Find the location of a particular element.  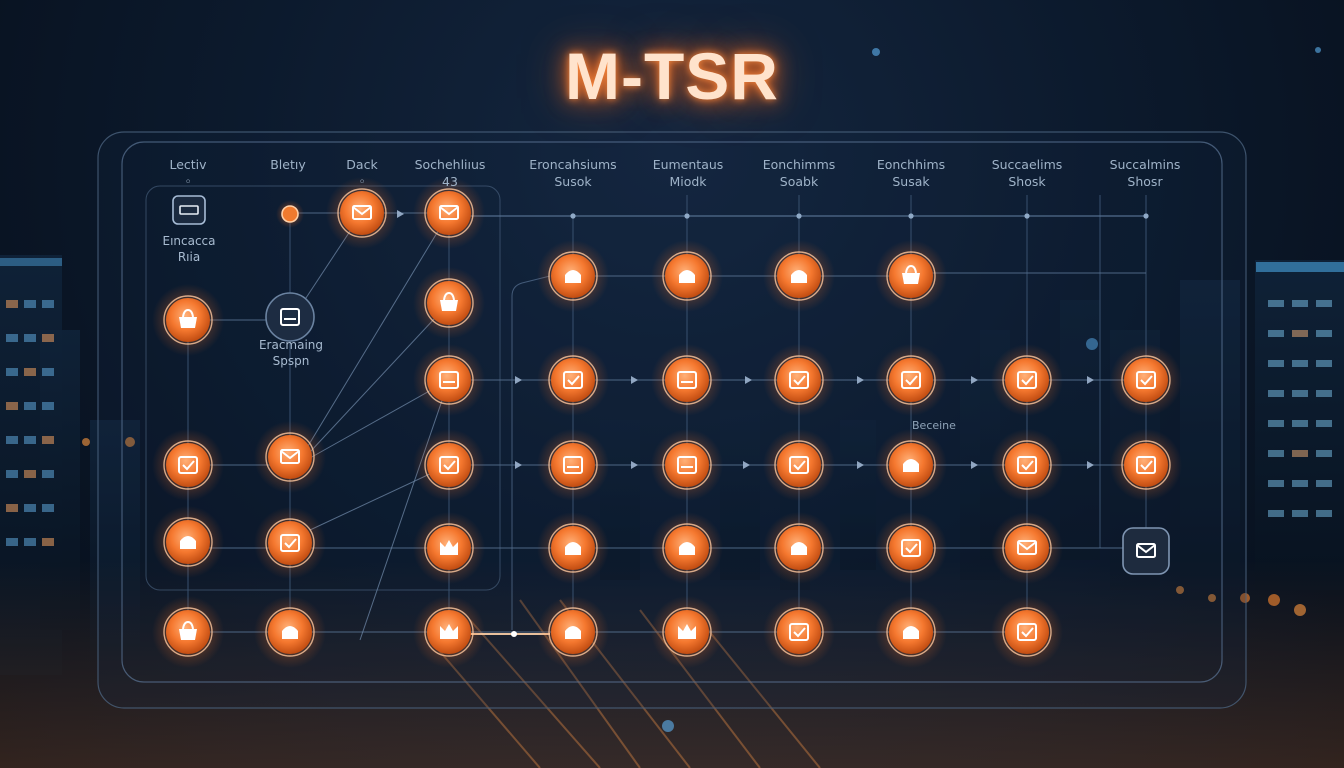

column-header-4: Sochehliıus 43 is located at coordinates (450, 173).